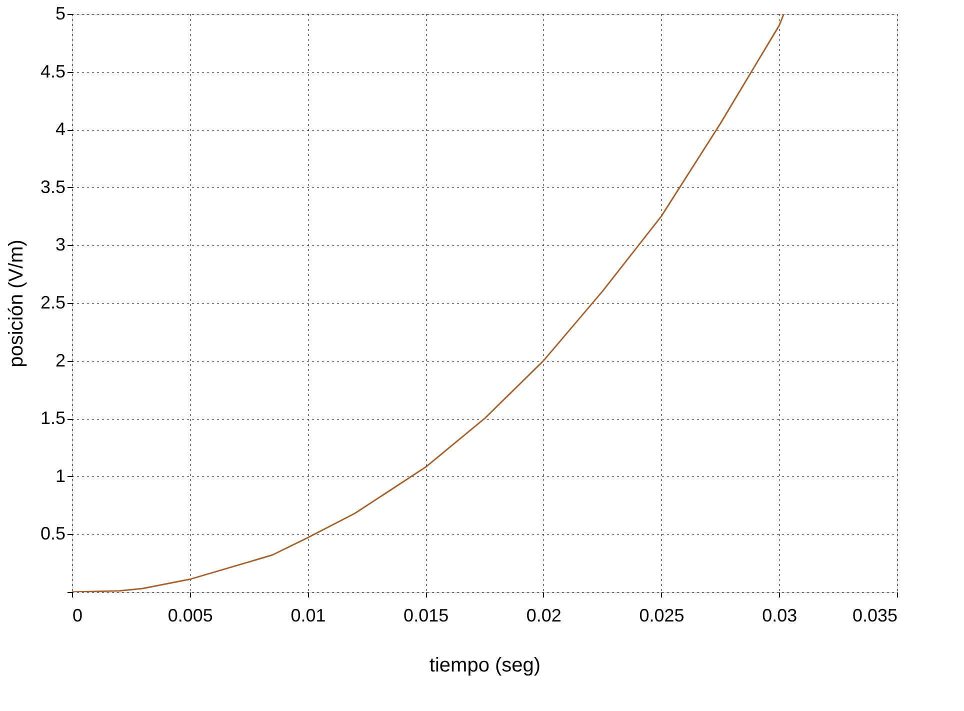 This screenshot has width=964, height=711. I want to click on x-tick-label: 0.01, so click(308, 616).